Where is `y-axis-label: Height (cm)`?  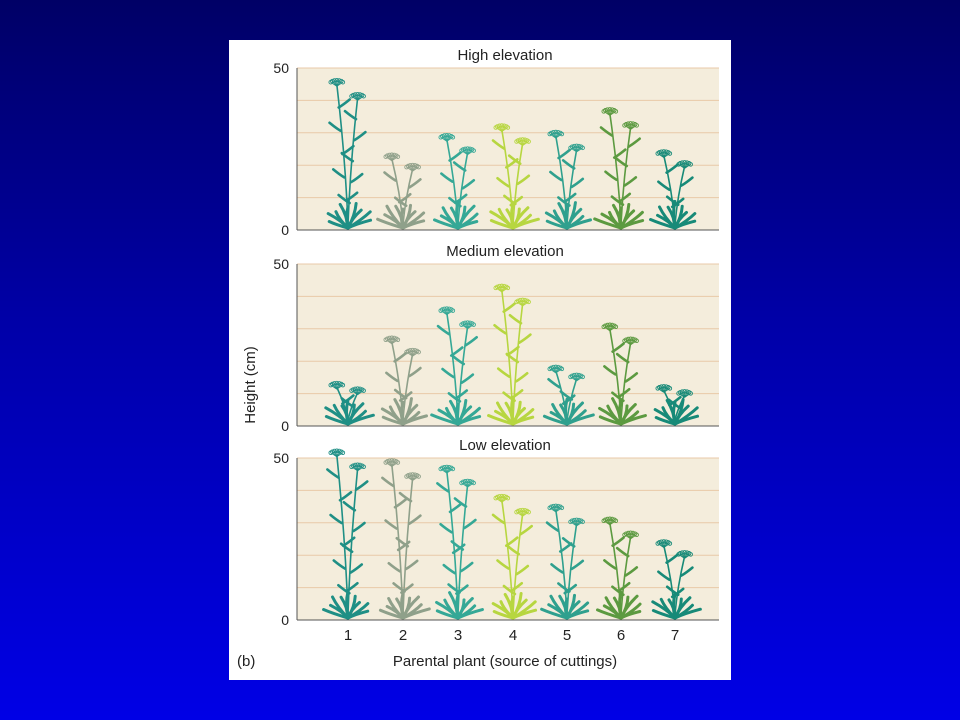
y-axis-label: Height (cm) is located at coordinates (250, 385).